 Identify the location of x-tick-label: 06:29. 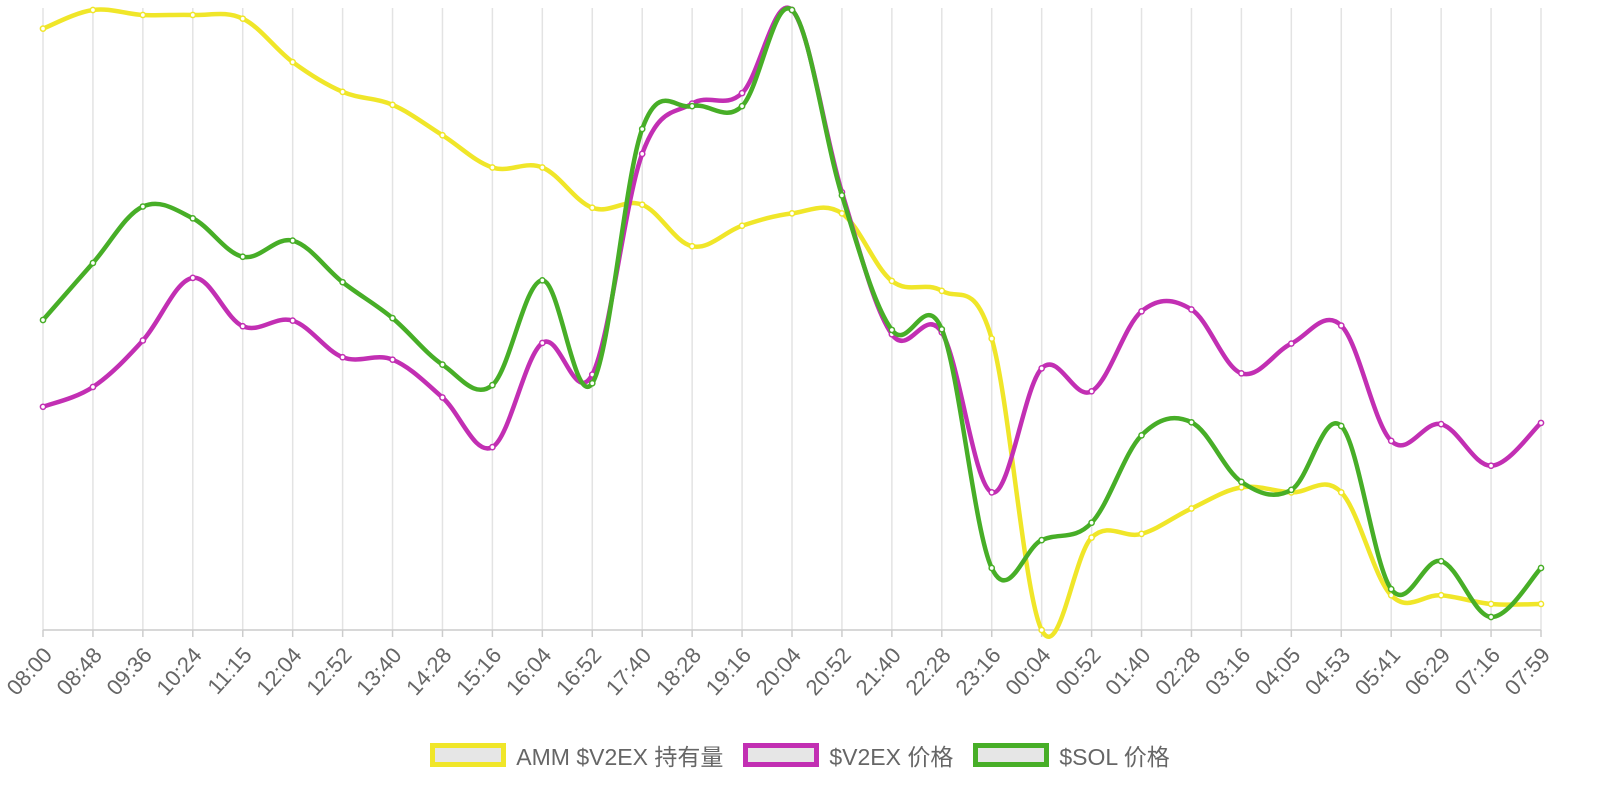
(1427, 672).